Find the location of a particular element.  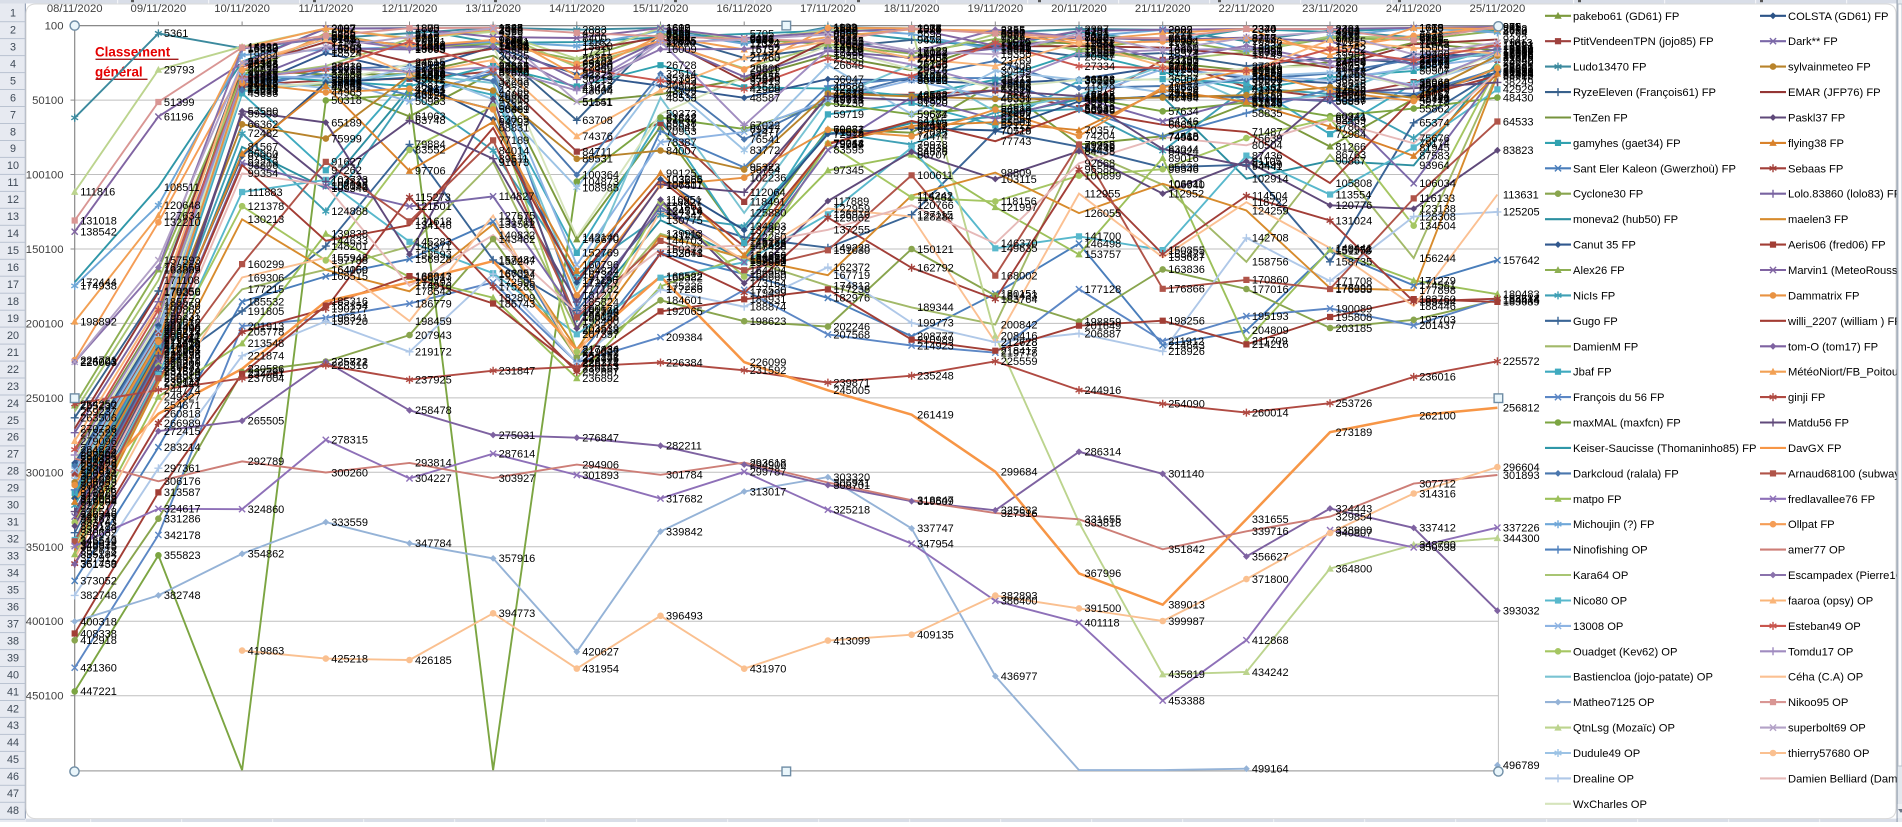

svg-text: 4 is located at coordinates (13, 64).